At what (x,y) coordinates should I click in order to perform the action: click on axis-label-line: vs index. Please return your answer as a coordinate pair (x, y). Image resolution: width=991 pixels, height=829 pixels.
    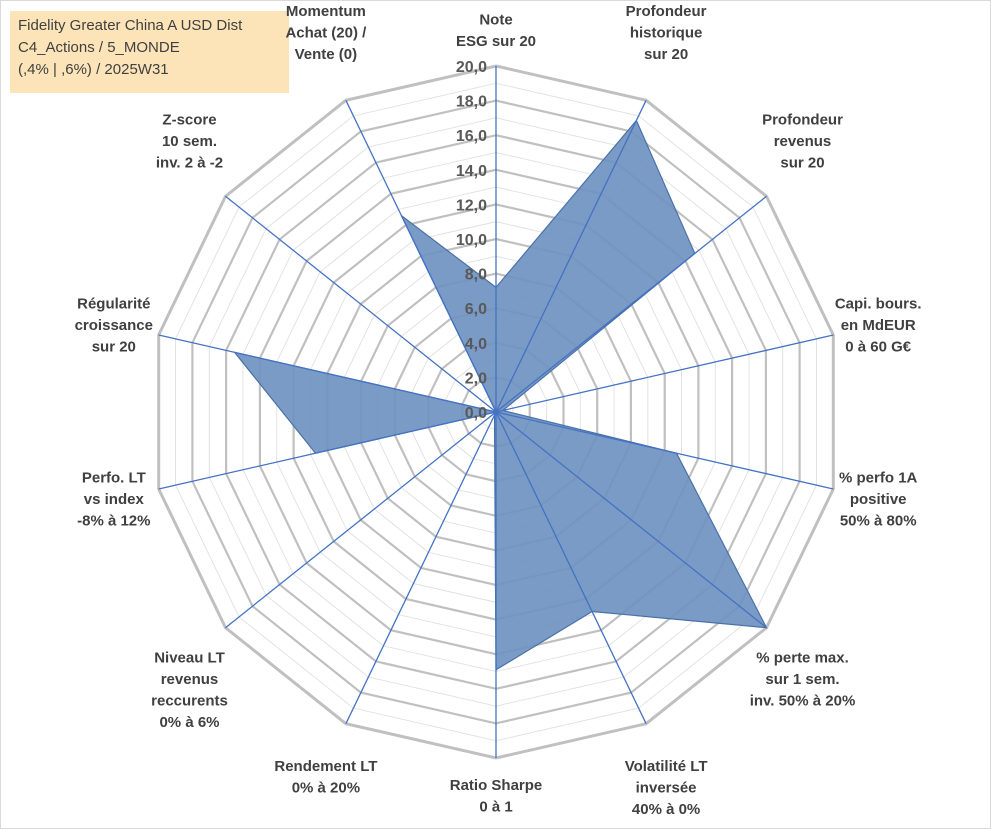
    Looking at the image, I should click on (114, 499).